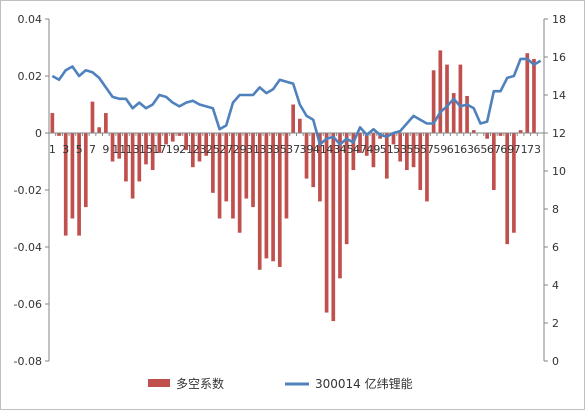  Describe the element at coordinates (559, 57) in the screenshot. I see `right-tick-label: 16` at that location.